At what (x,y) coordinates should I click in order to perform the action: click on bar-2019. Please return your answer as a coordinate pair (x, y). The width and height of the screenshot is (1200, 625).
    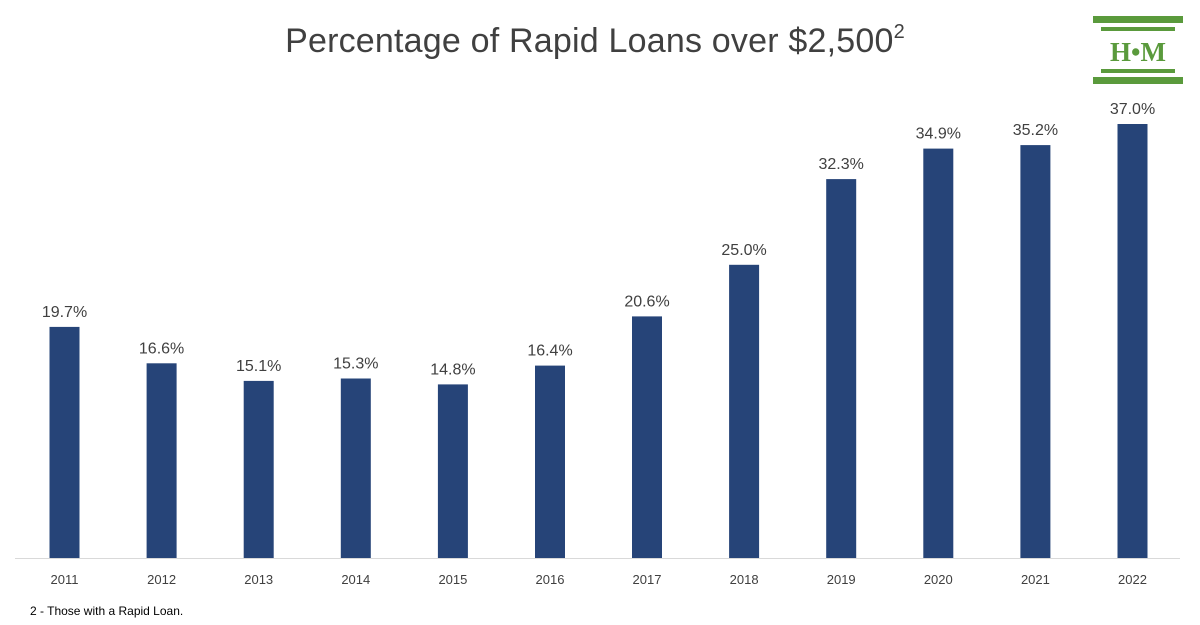
    Looking at the image, I should click on (841, 368).